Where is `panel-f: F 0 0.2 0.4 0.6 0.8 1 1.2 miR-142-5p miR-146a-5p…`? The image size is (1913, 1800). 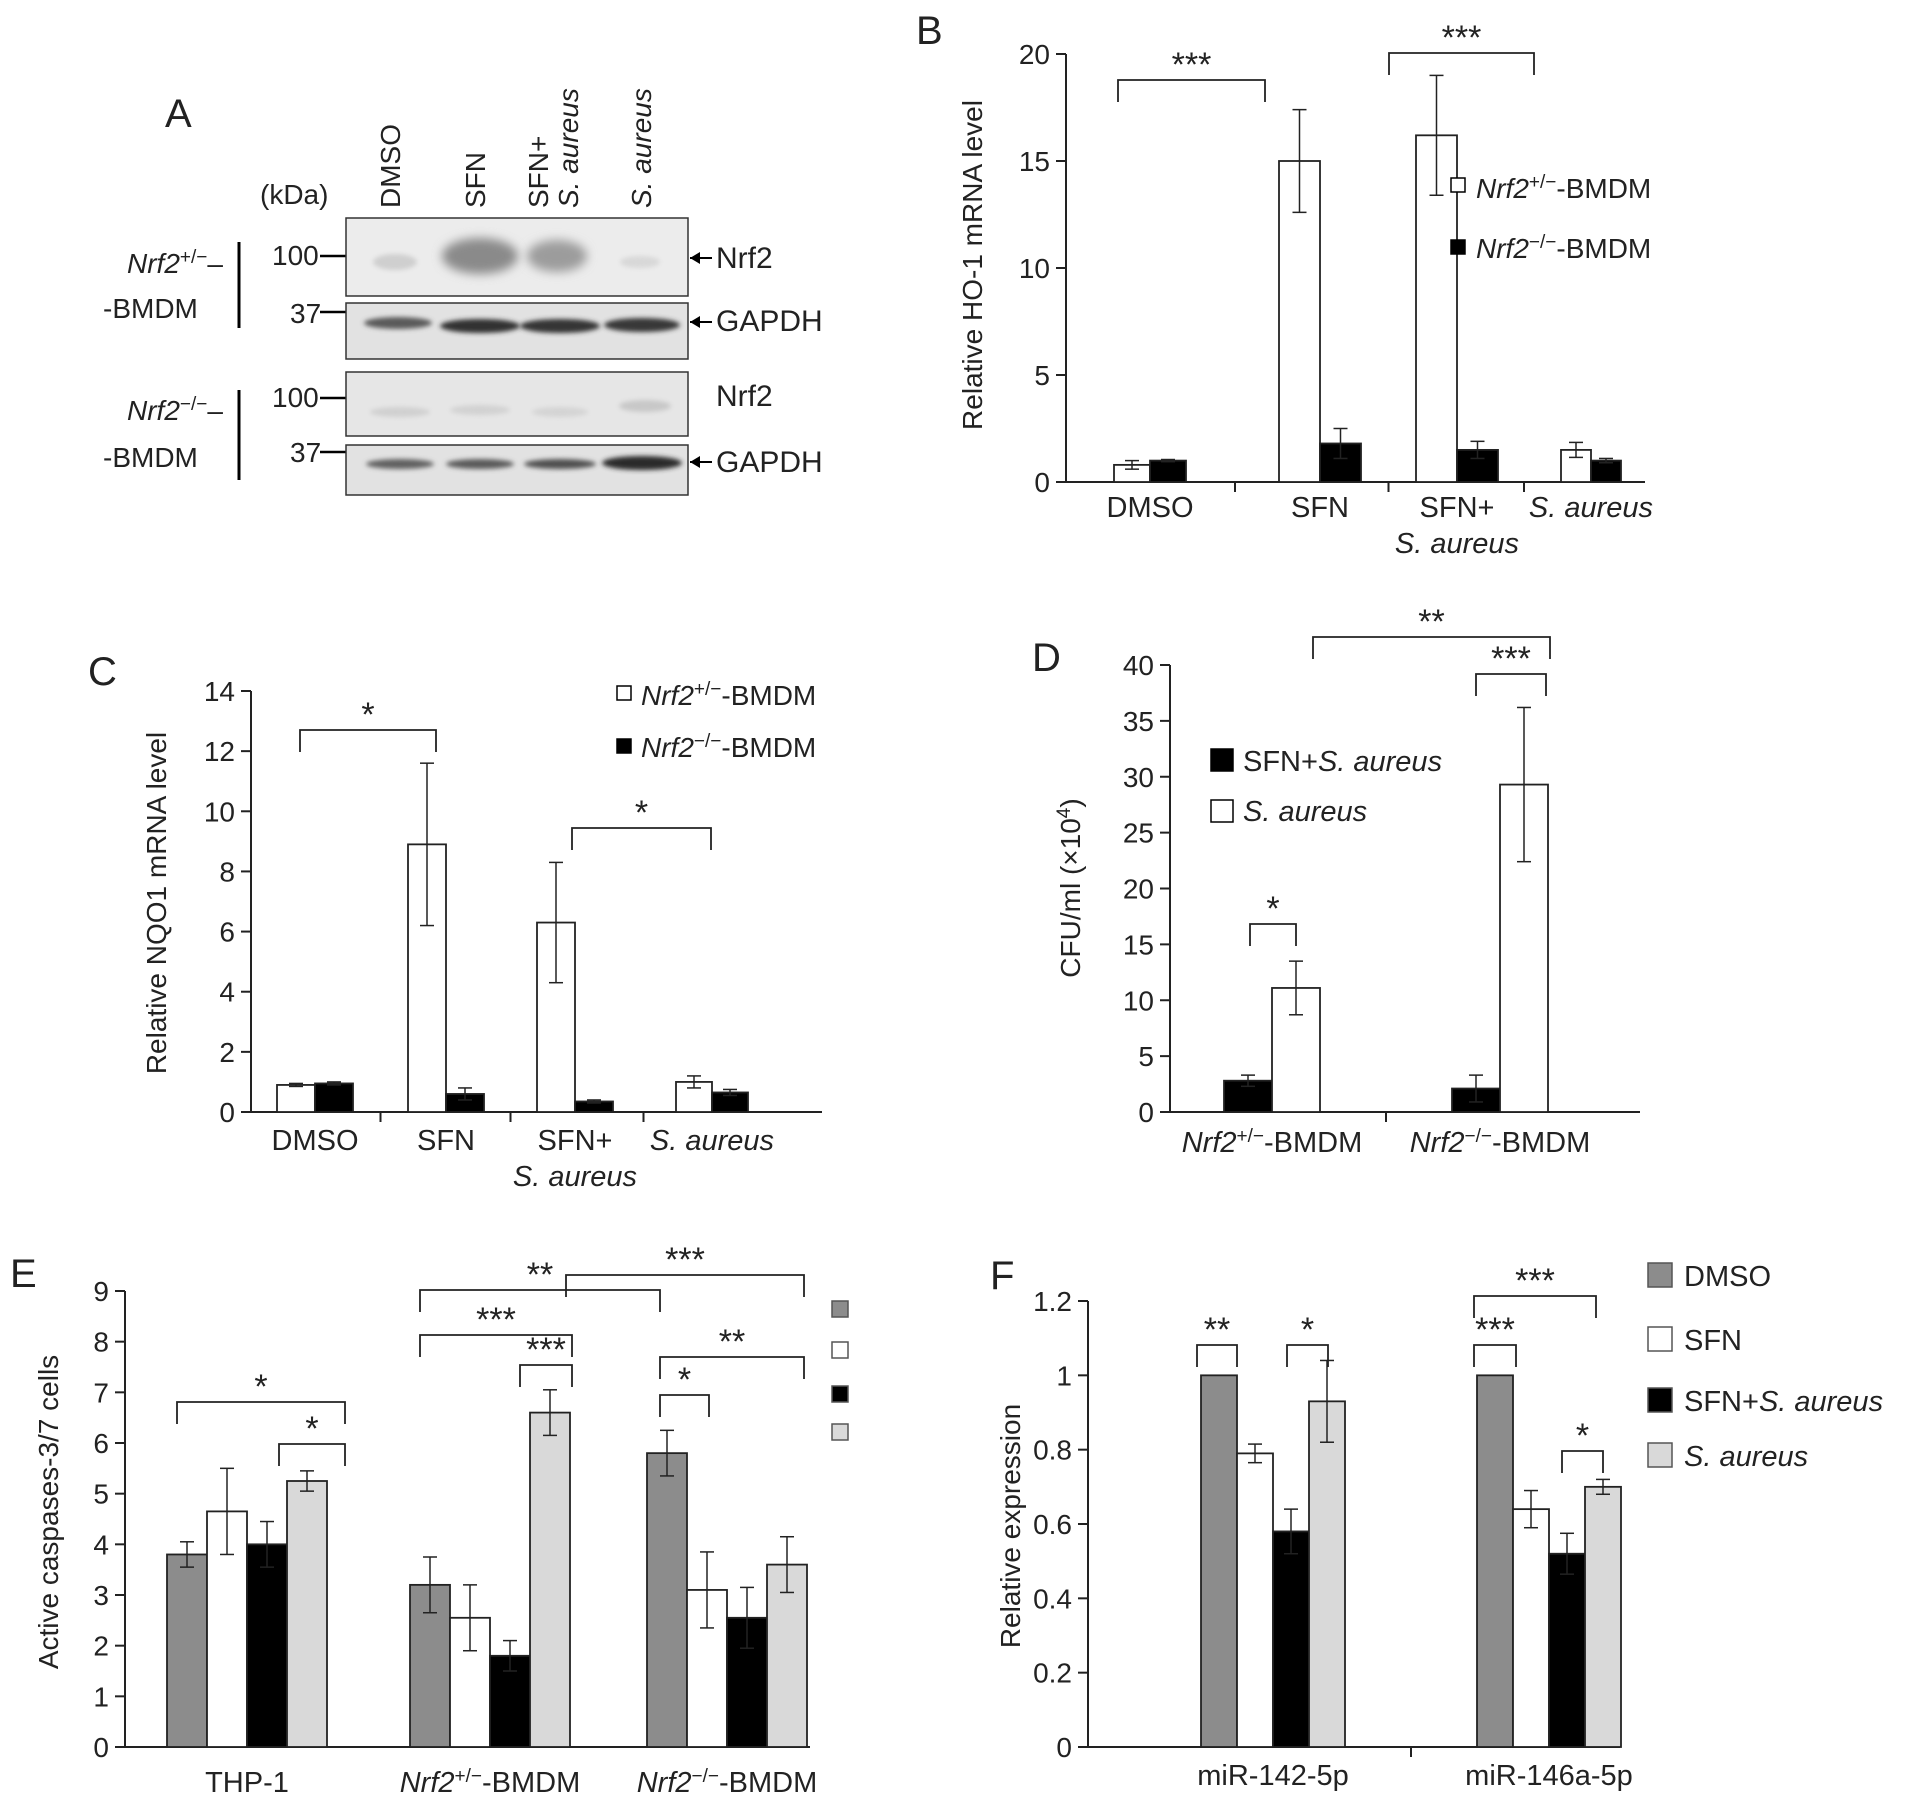 panel-f: F 0 0.2 0.4 0.6 0.8 1 1.2 miR-142-5p miR-146a-5p… is located at coordinates (1436, 1523).